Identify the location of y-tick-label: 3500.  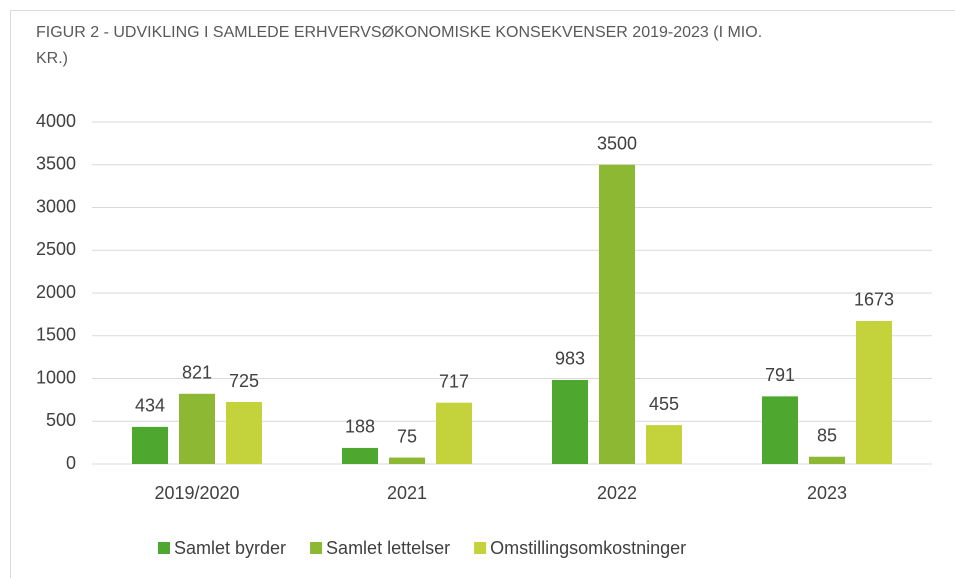
(56, 164).